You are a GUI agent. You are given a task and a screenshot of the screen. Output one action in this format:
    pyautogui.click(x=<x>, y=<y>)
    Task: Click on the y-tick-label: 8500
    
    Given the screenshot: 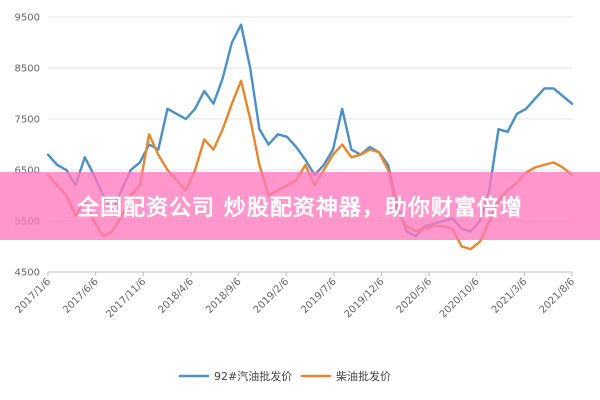 What is the action you would take?
    pyautogui.click(x=27, y=69)
    